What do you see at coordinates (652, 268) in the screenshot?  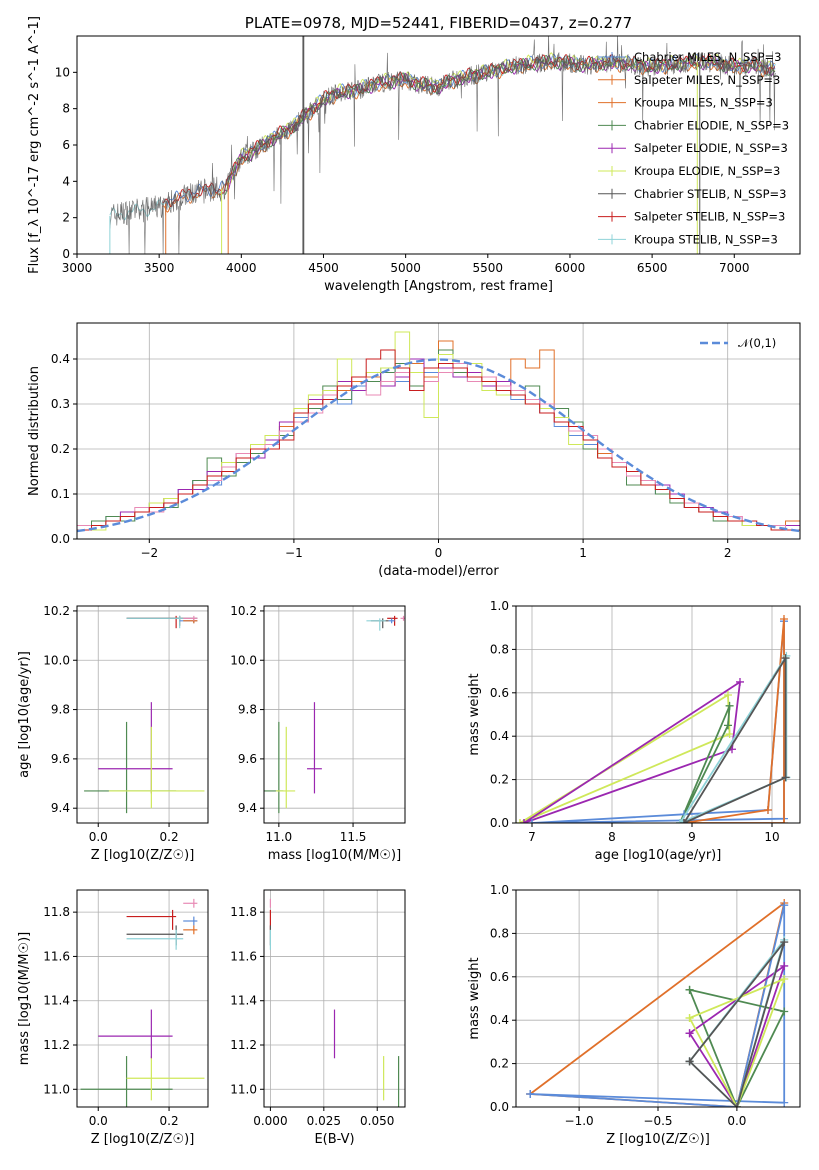 I see `x-tick-label: 6500` at bounding box center [652, 268].